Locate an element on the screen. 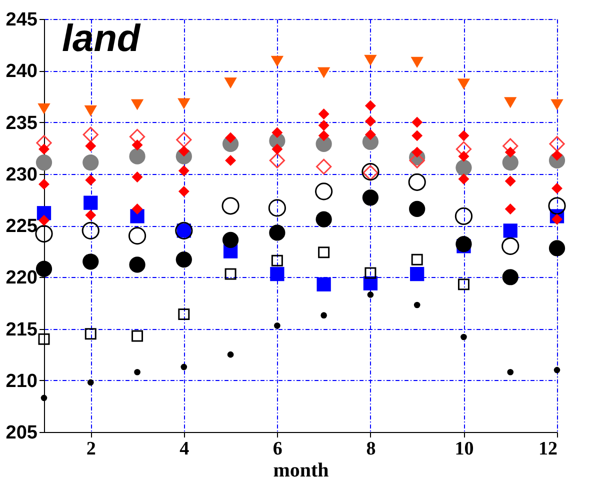 The width and height of the screenshot is (591, 492). y-tick-label: 245 is located at coordinates (22, 20).